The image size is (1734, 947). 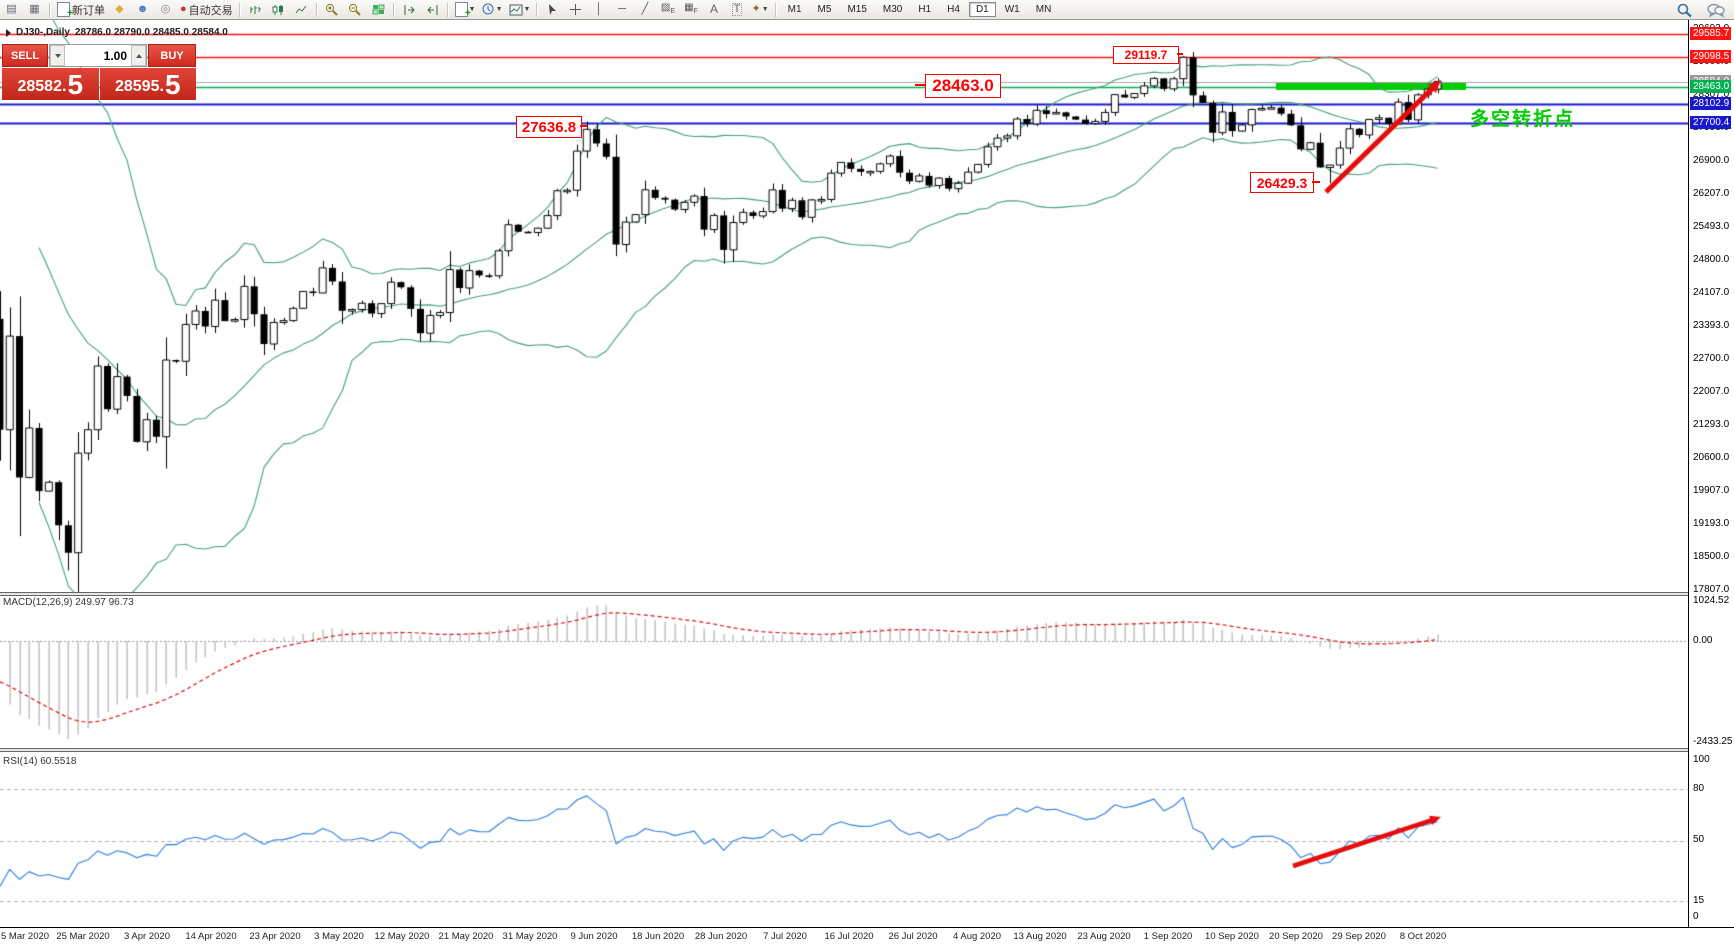 What do you see at coordinates (1012, 9) in the screenshot?
I see `tab-timeframe-W1: W1` at bounding box center [1012, 9].